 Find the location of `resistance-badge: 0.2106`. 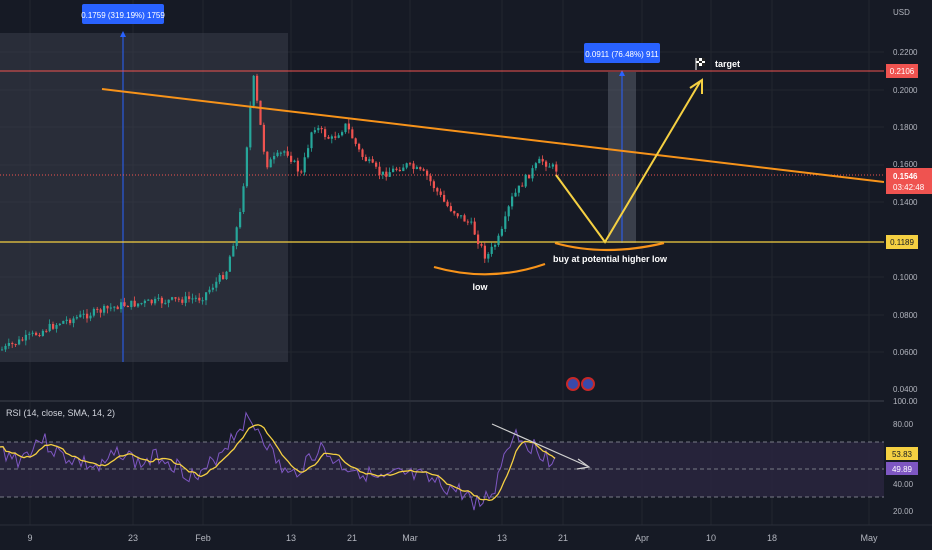

resistance-badge: 0.2106 is located at coordinates (902, 71).